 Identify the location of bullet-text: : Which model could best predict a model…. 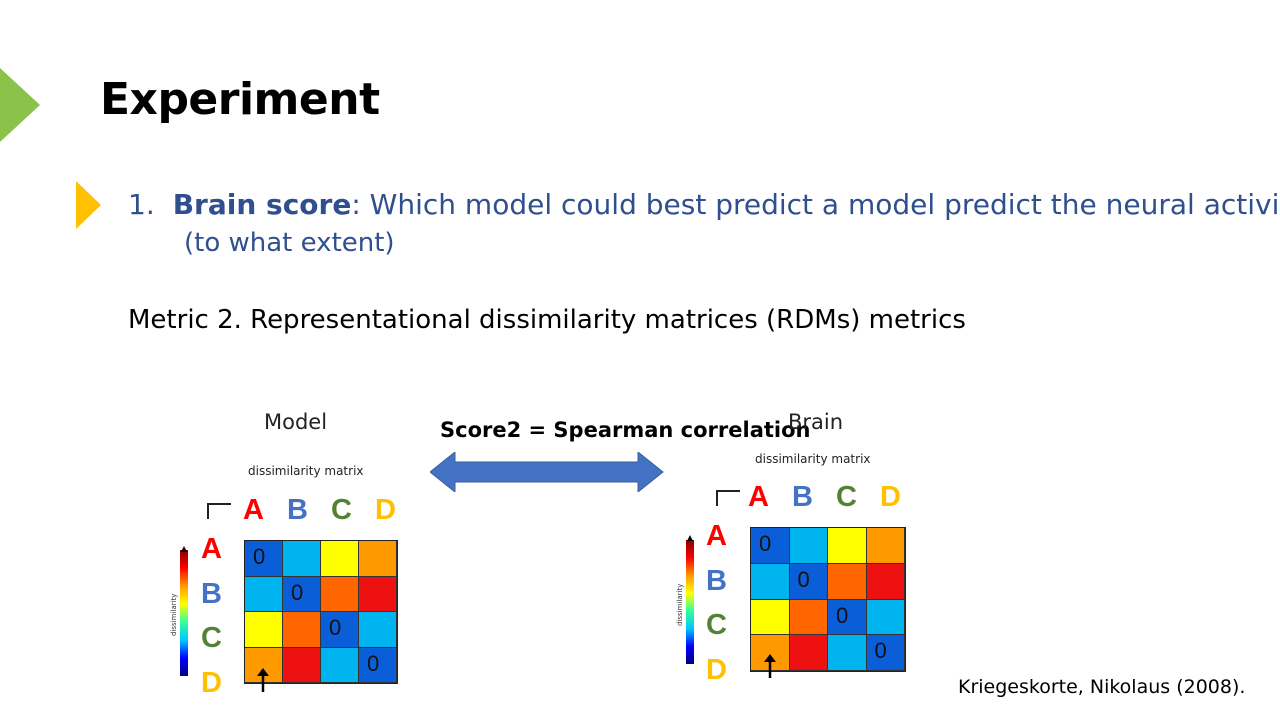
(815, 204).